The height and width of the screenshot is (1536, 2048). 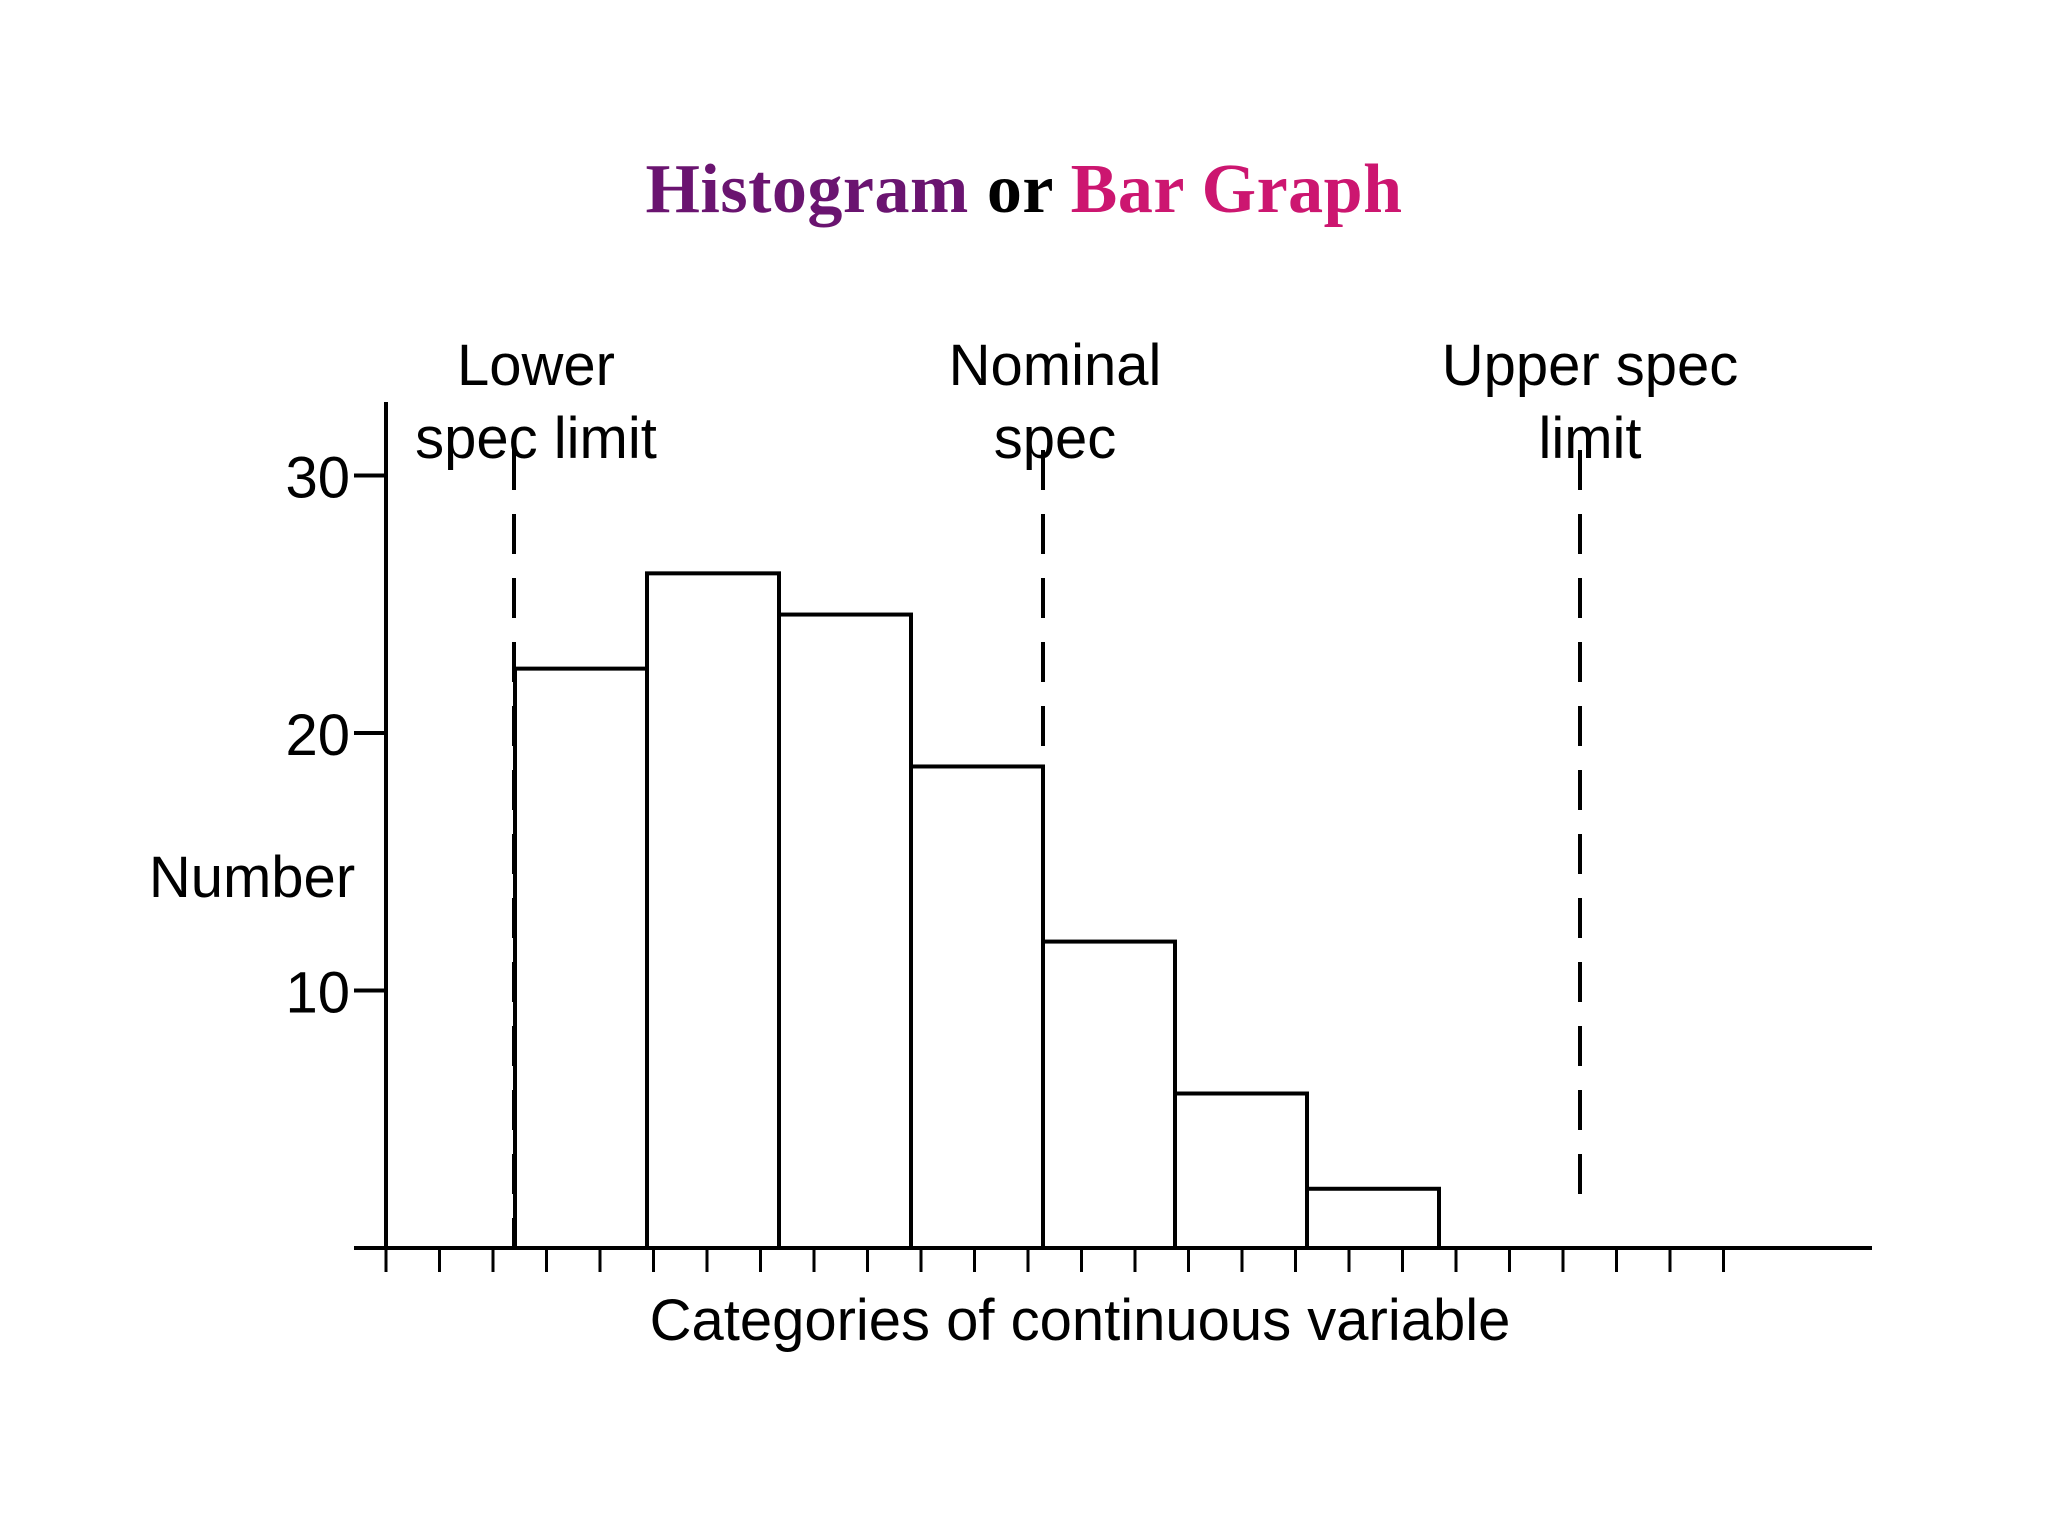 I want to click on spec-line-group-3: Upper spec limit, so click(x=1590, y=769).